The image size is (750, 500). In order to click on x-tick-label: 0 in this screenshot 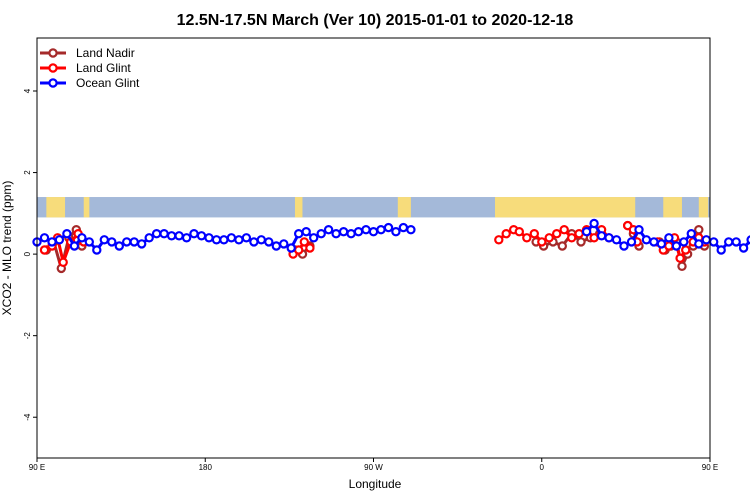, I will do `click(542, 467)`.